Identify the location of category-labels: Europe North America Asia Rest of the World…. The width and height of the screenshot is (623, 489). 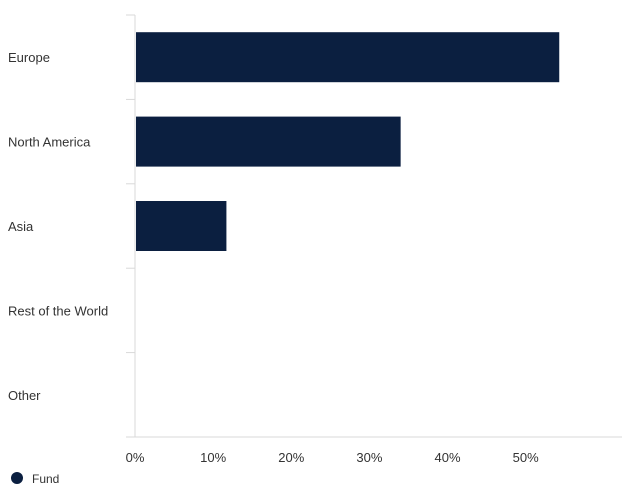
(58, 226).